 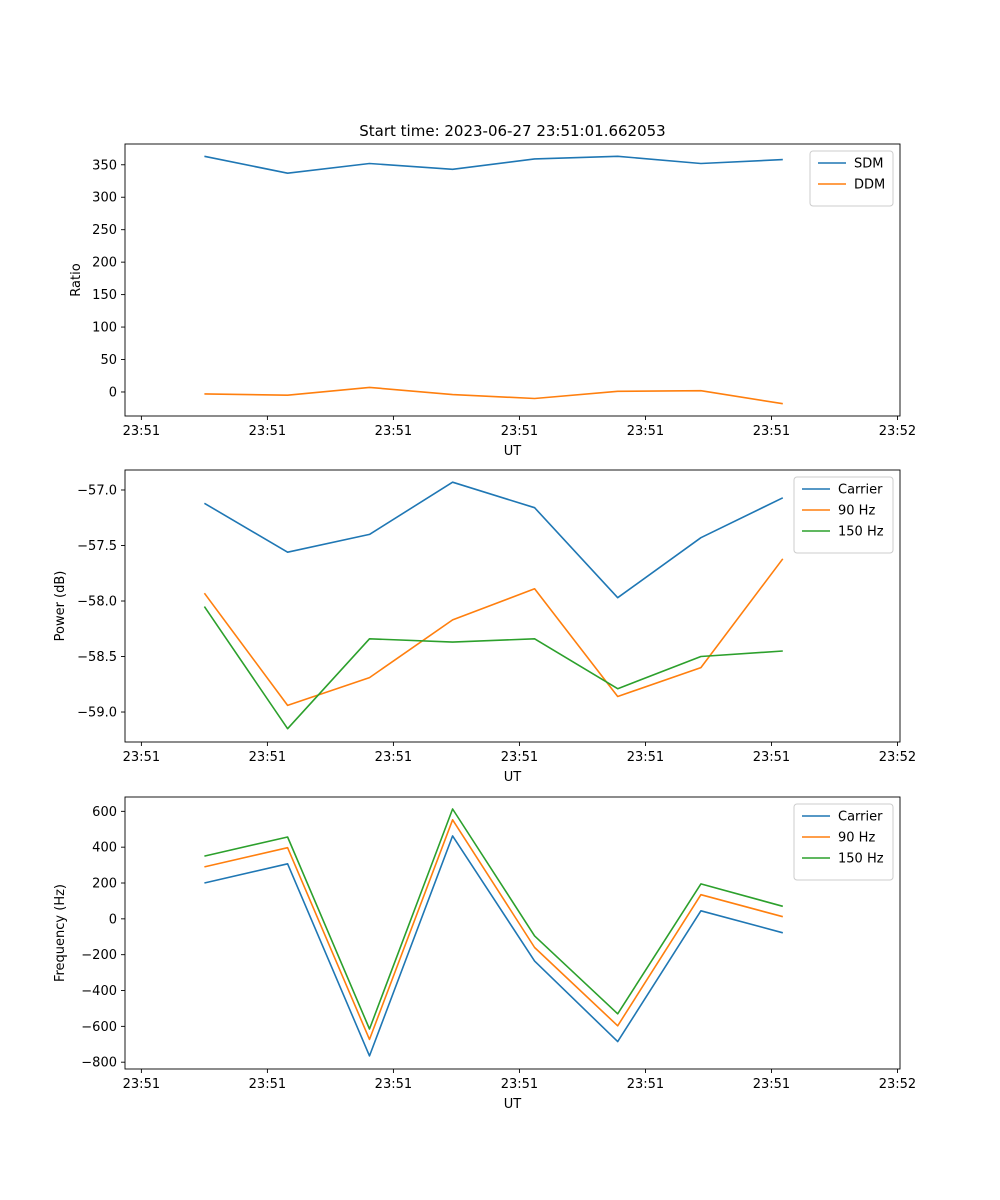 What do you see at coordinates (104, 328) in the screenshot?
I see `y-tick-label: 100` at bounding box center [104, 328].